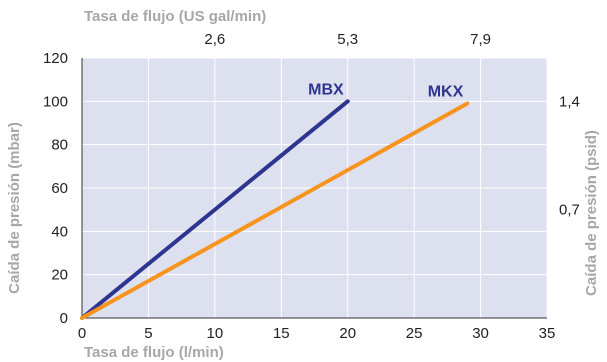 This screenshot has width=607, height=362. I want to click on x-tick-label: 35, so click(547, 333).